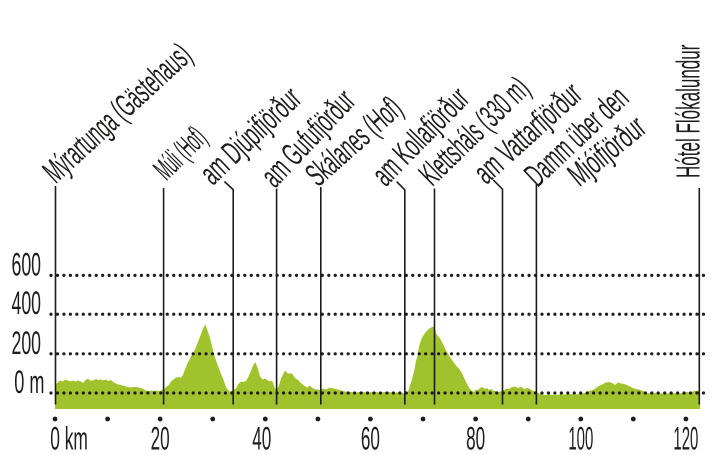 This screenshot has height=455, width=712. What do you see at coordinates (580, 438) in the screenshot?
I see `svg-text: 100` at bounding box center [580, 438].